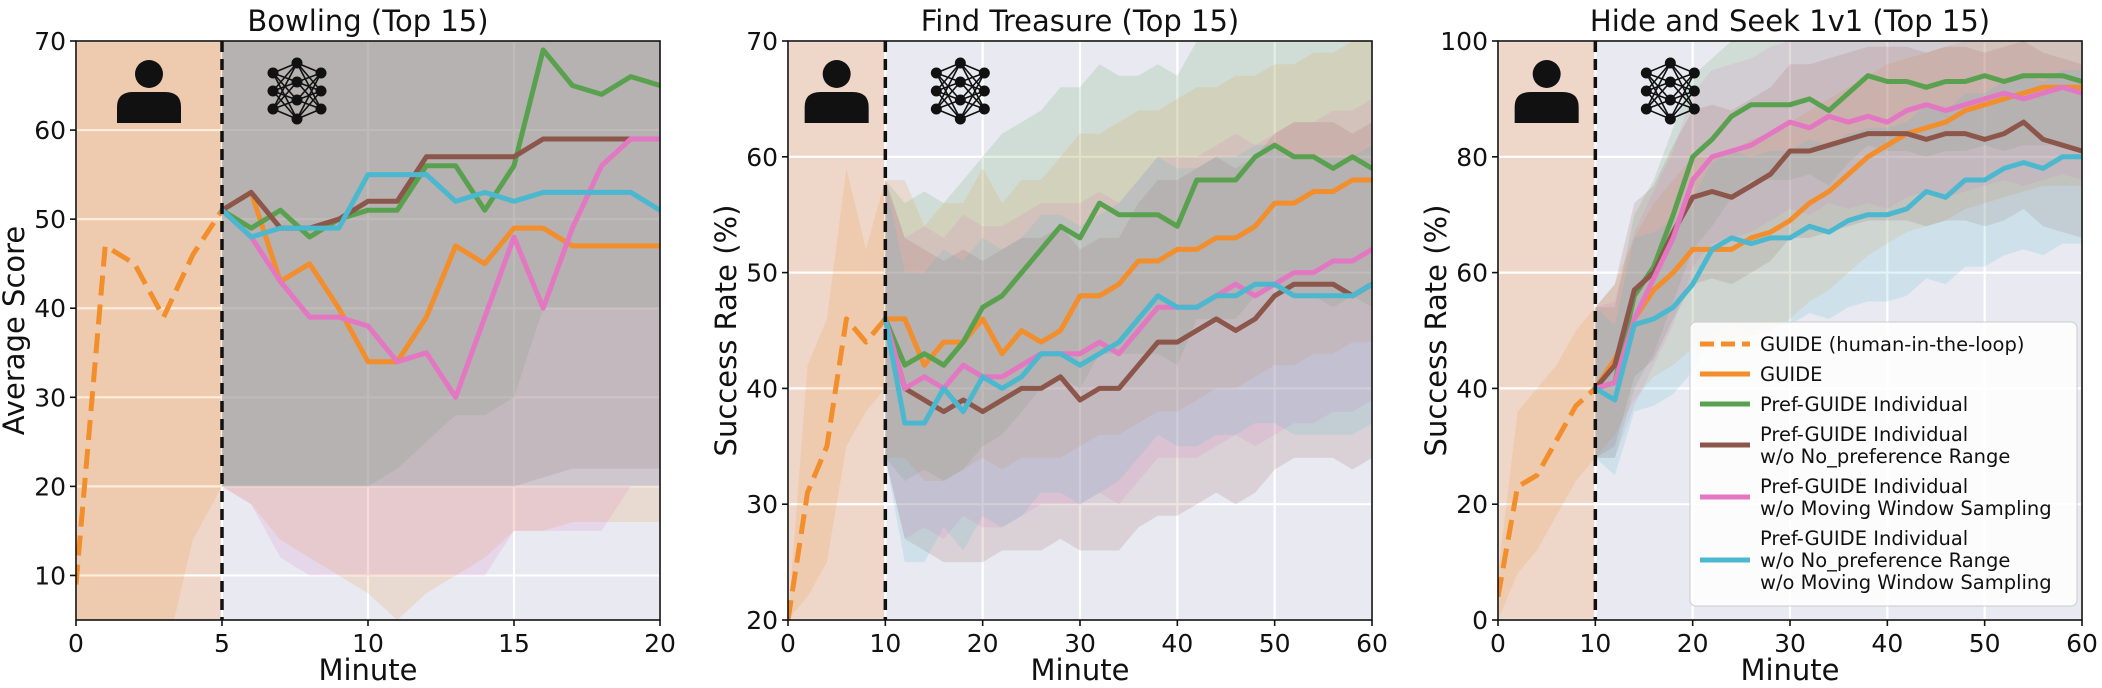 Image resolution: width=2102 pixels, height=688 pixels. Describe the element at coordinates (838, 468) in the screenshot. I see `line-guide-human-in-the-loop` at that location.